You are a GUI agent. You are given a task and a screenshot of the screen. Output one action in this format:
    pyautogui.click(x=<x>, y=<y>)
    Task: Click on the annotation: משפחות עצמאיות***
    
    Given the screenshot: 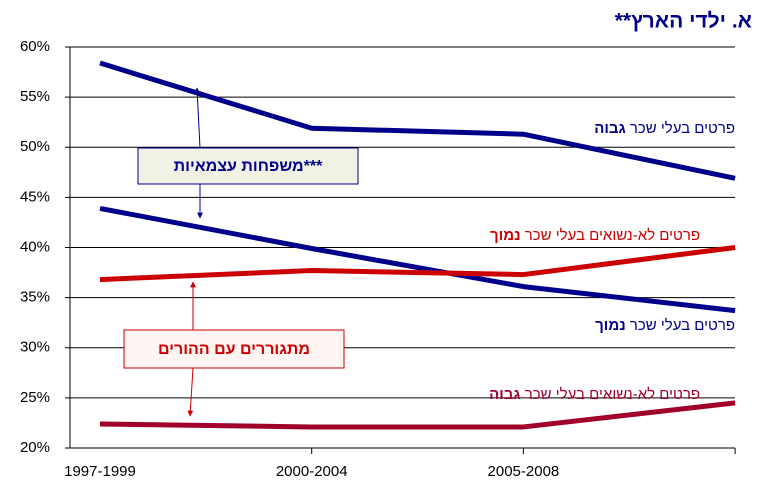 What is the action you would take?
    pyautogui.click(x=249, y=166)
    